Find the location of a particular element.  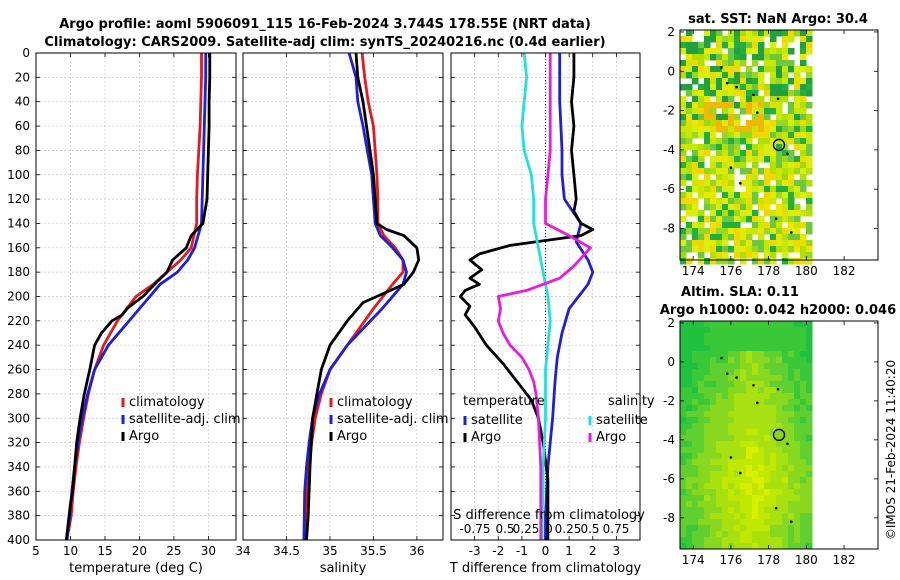

difference-series-t-satellite is located at coordinates (569, 296).